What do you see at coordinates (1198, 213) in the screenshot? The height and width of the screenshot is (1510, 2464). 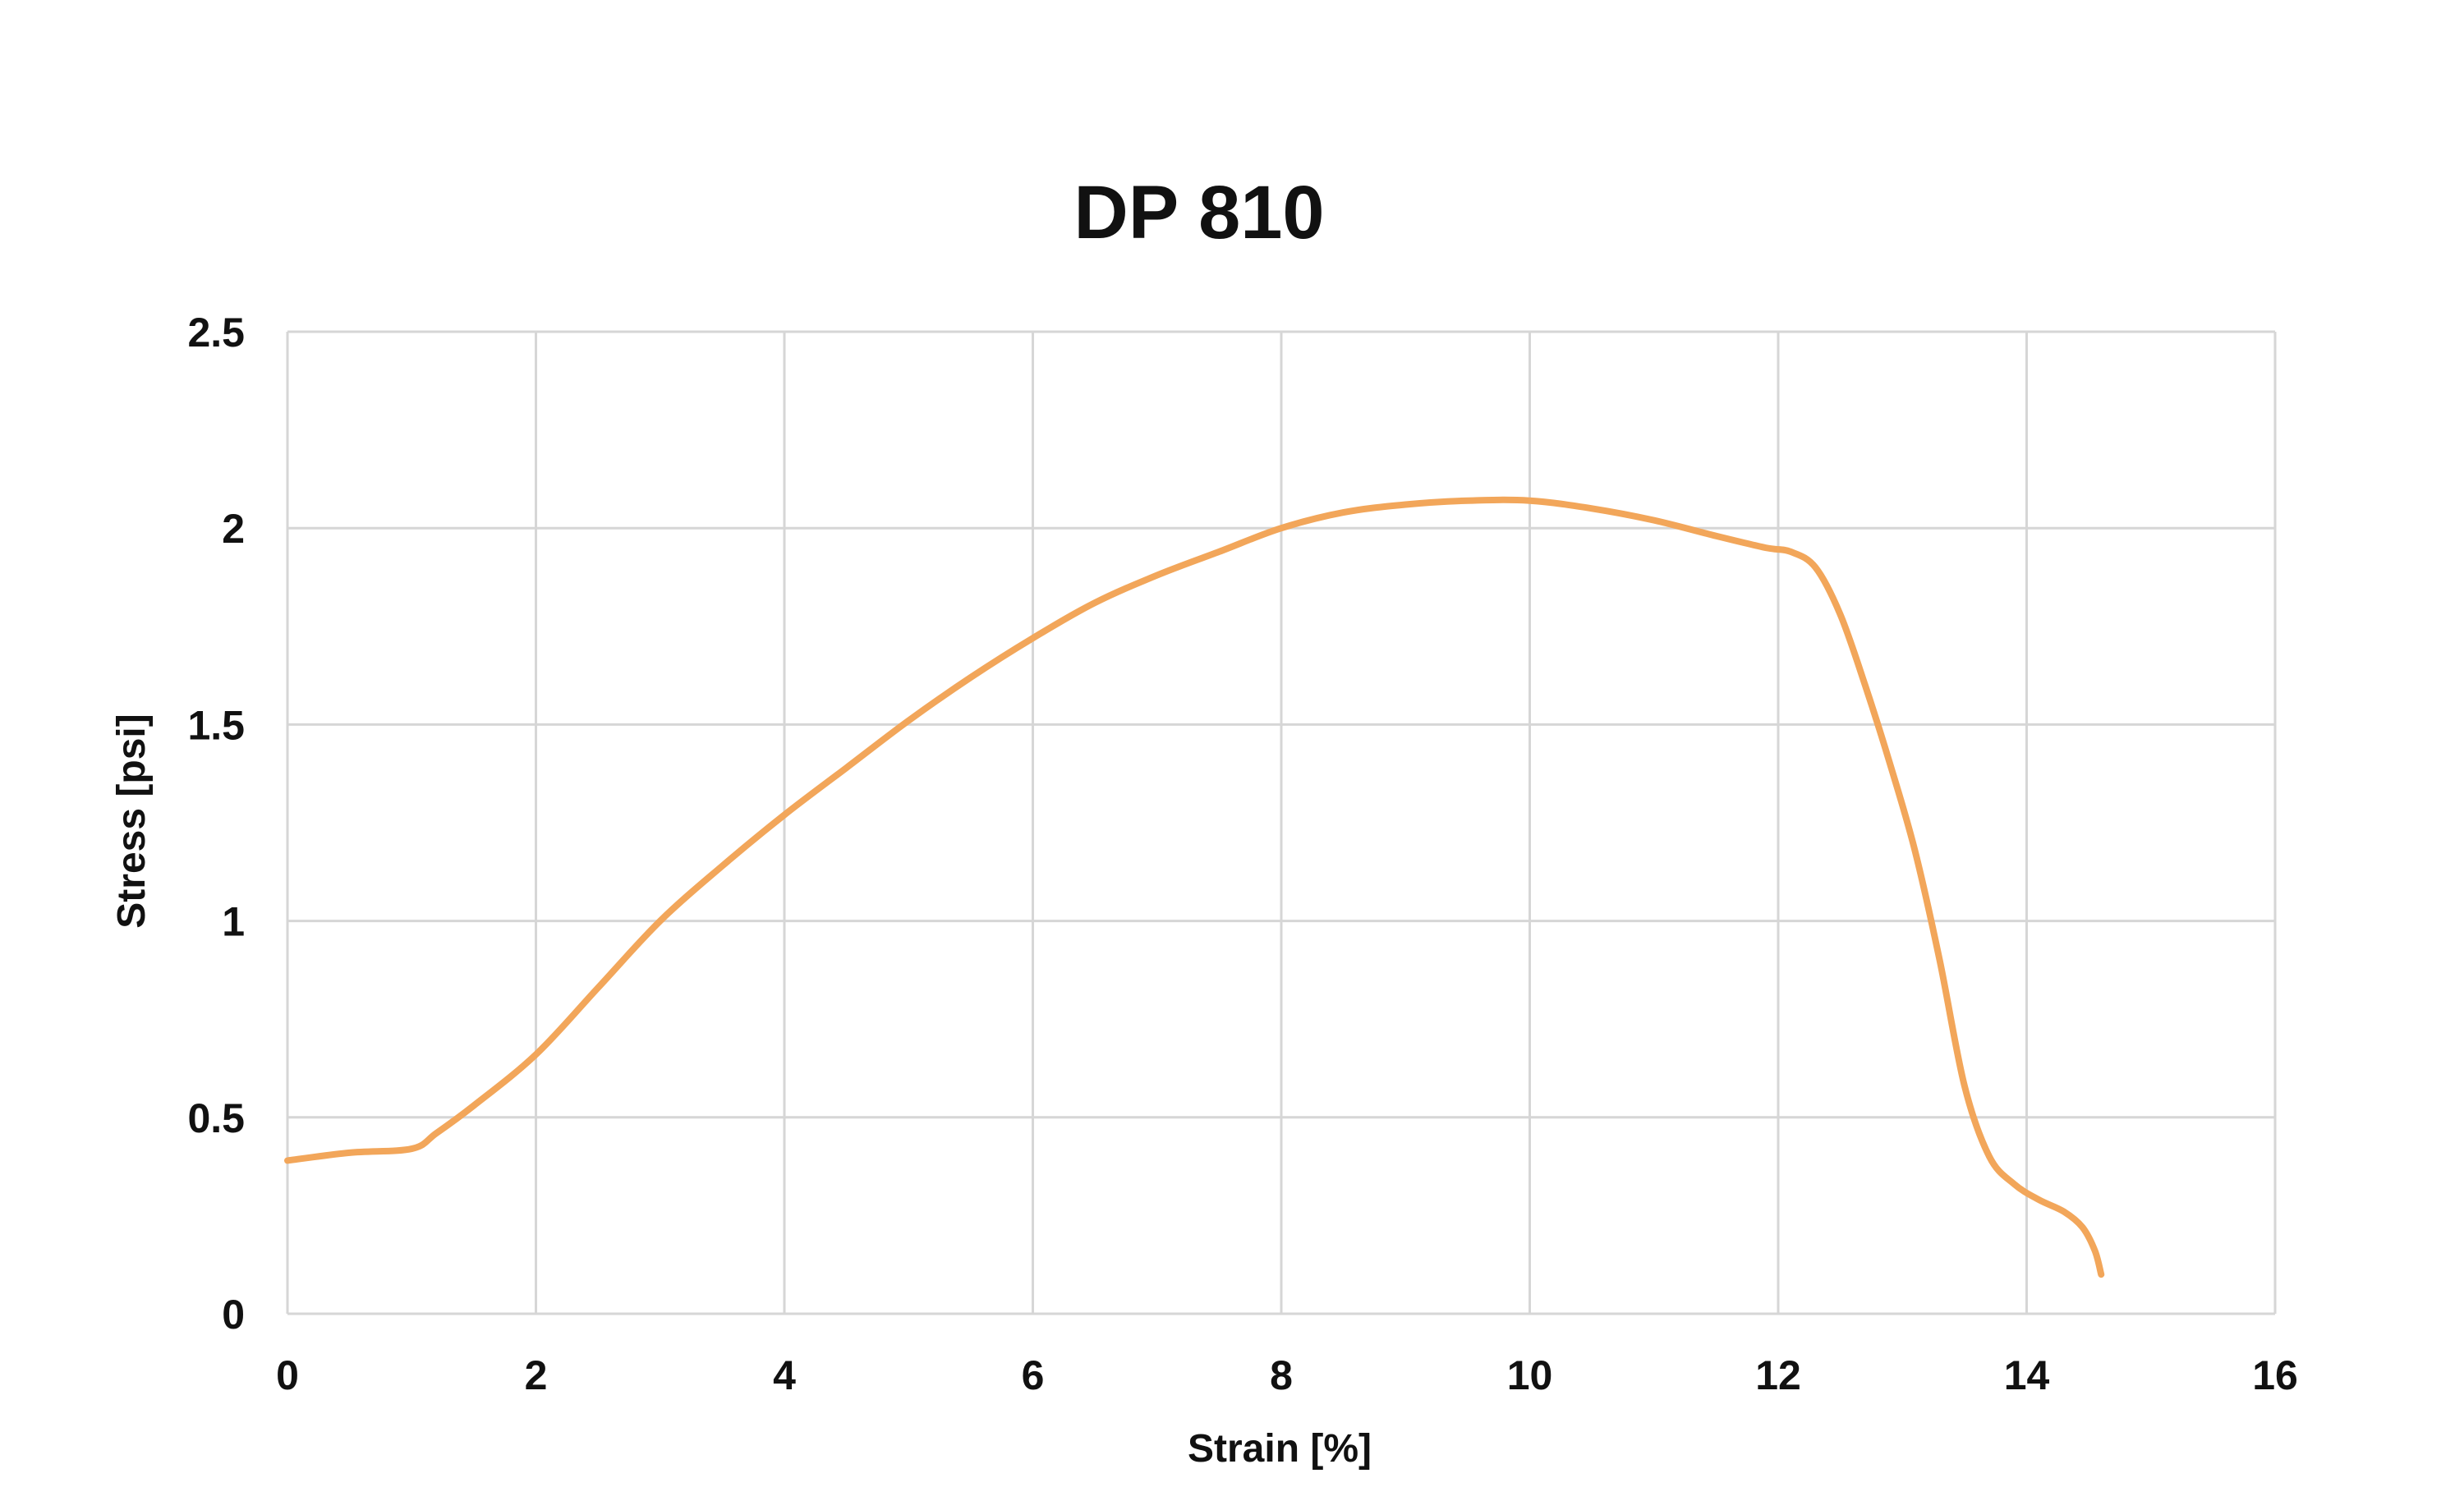 I see `chart-title: DP 810` at bounding box center [1198, 213].